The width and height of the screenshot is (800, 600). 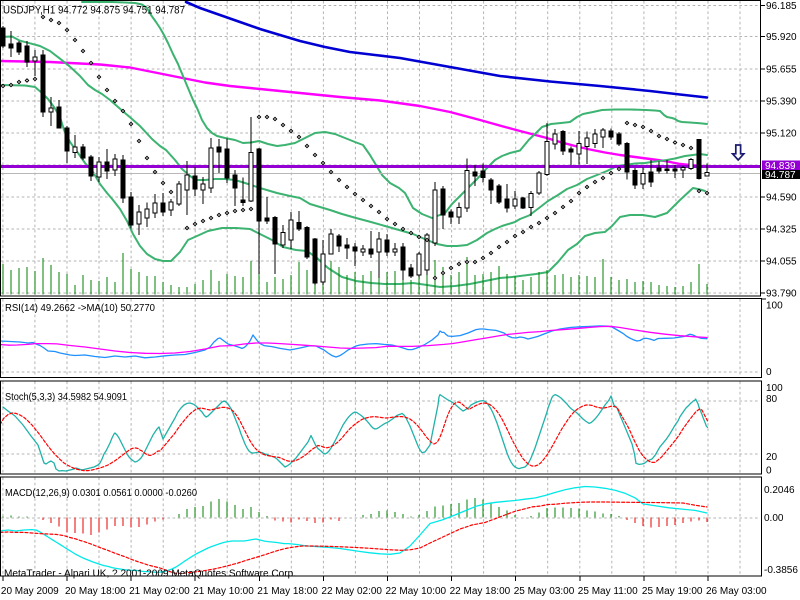 What do you see at coordinates (416, 591) in the screenshot?
I see `svg-text: 22 May 10:00` at bounding box center [416, 591].